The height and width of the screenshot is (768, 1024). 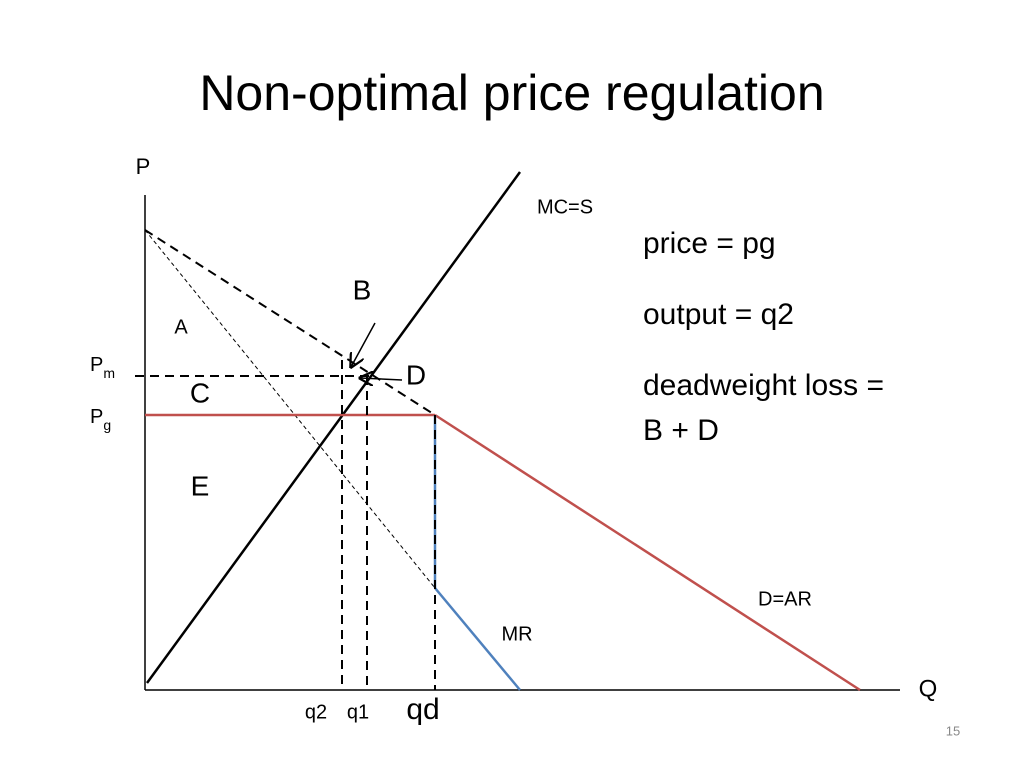 I want to click on quantity-label: q1, so click(x=358, y=712).